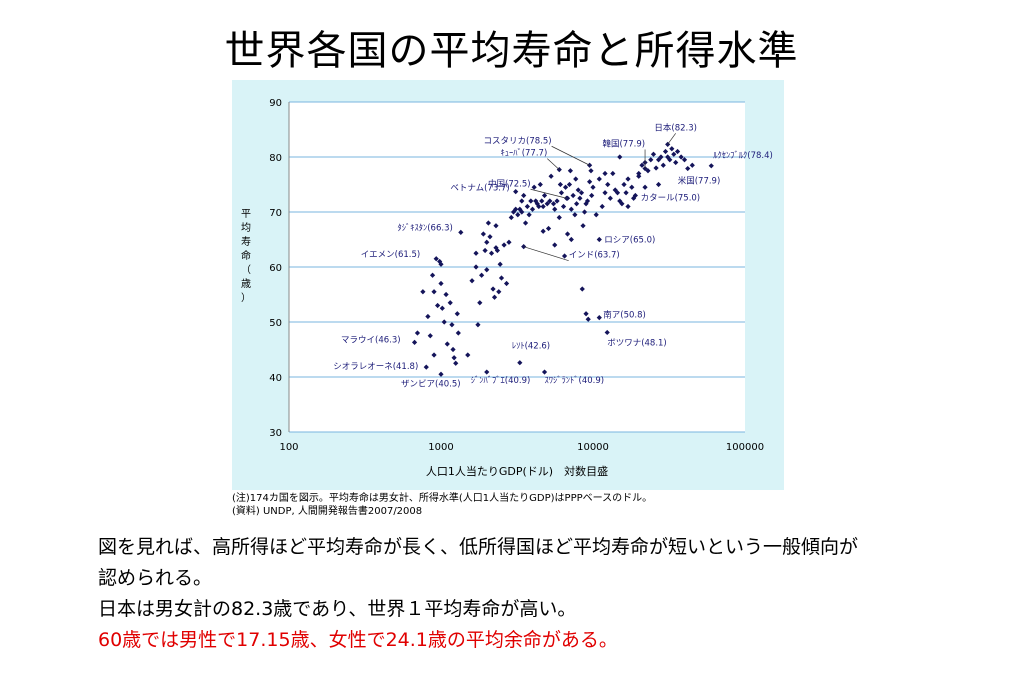 This screenshot has height=682, width=1023. Describe the element at coordinates (246, 284) in the screenshot. I see `y-axis-label-char: 歳` at that location.